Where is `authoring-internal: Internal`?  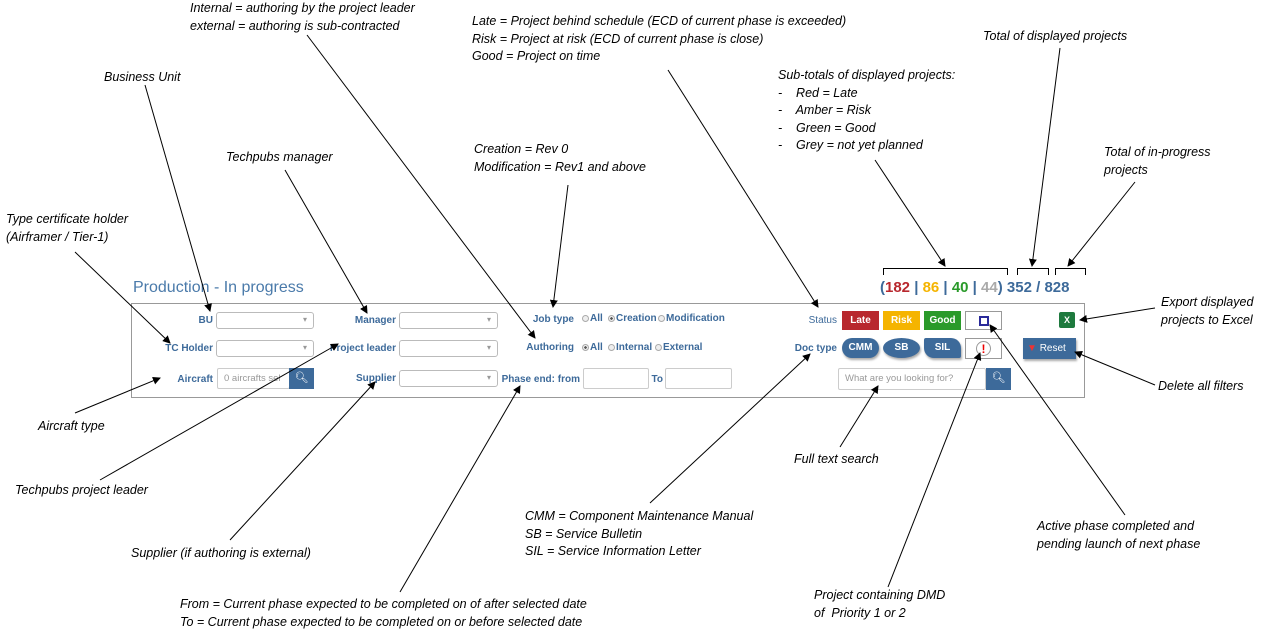 authoring-internal: Internal is located at coordinates (630, 347).